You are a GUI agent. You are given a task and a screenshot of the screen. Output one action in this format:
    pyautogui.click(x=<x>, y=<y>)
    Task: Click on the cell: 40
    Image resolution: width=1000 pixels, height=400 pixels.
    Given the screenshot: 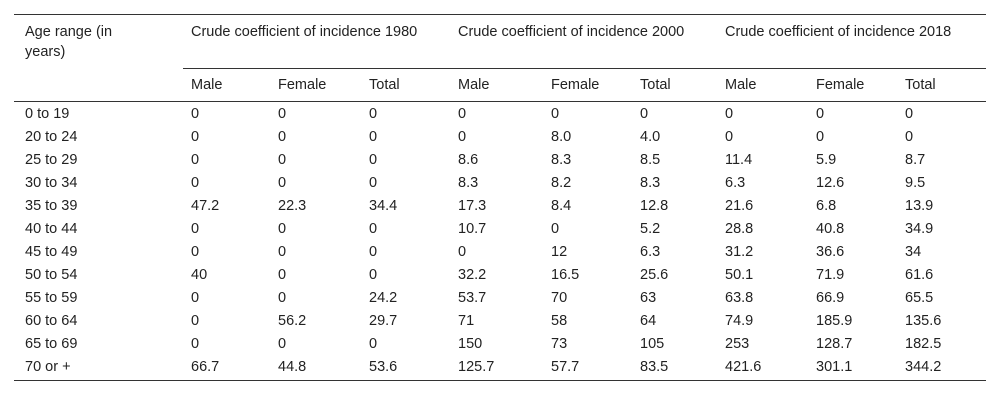 What is the action you would take?
    pyautogui.click(x=199, y=275)
    